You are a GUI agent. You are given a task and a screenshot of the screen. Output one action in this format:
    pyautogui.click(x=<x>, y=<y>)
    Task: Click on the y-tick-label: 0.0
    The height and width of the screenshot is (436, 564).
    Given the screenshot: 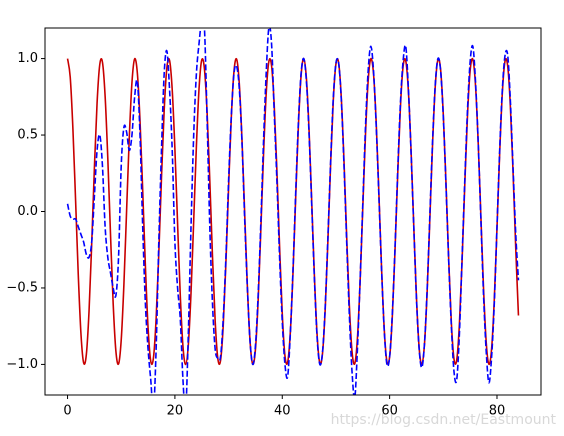 What is the action you would take?
    pyautogui.click(x=27, y=211)
    